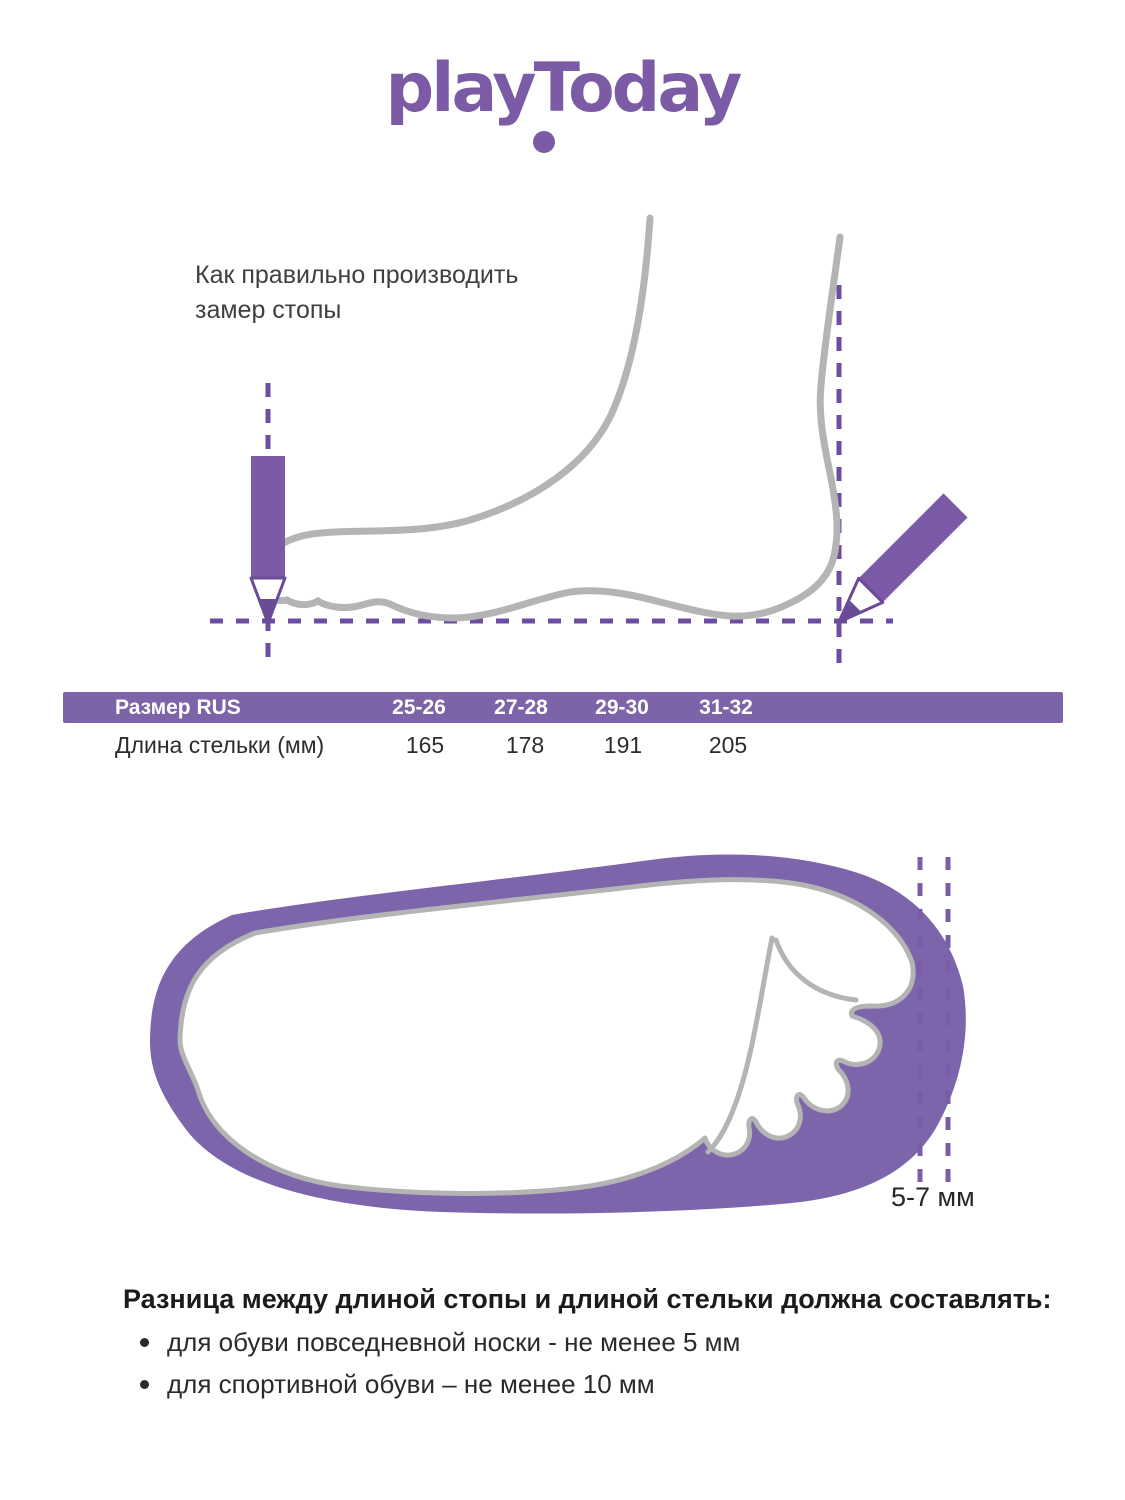 The height and width of the screenshot is (1500, 1125). What do you see at coordinates (622, 707) in the screenshot?
I see `size-column-header-3: 29-30` at bounding box center [622, 707].